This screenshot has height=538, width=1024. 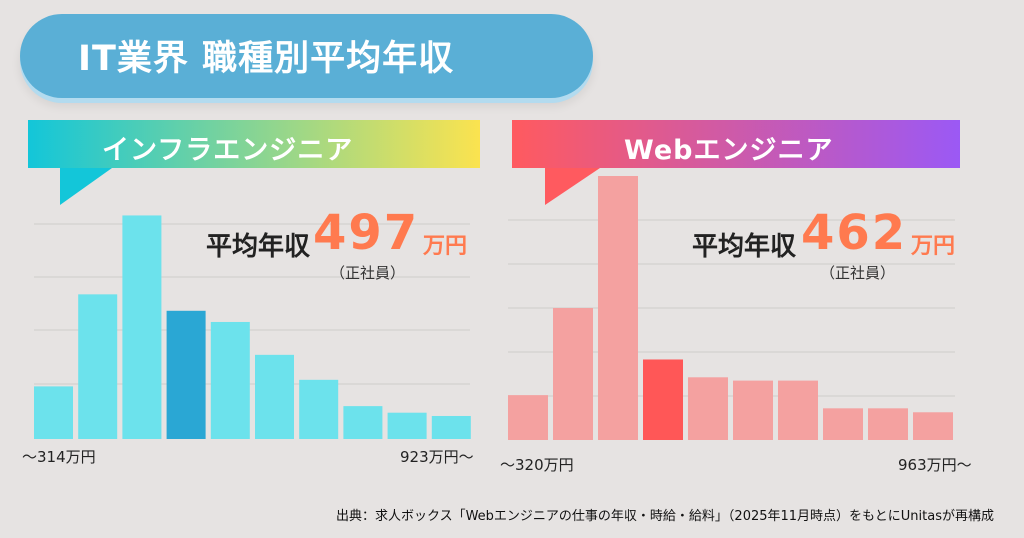 I want to click on infra-x-end-label: 923万円〜, so click(x=437, y=457).